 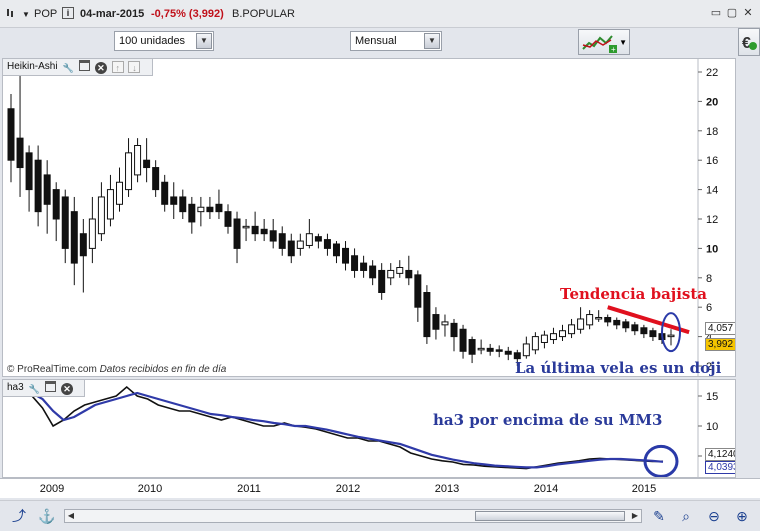 I want to click on y-tick-label: 10, so click(x=712, y=427).